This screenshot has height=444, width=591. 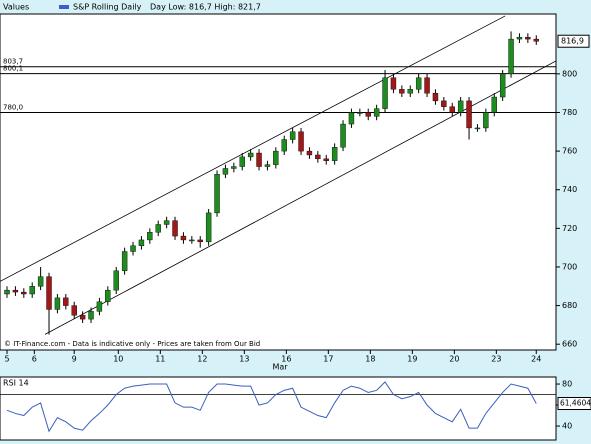 What do you see at coordinates (496, 359) in the screenshot?
I see `x-tick-label: 23` at bounding box center [496, 359].